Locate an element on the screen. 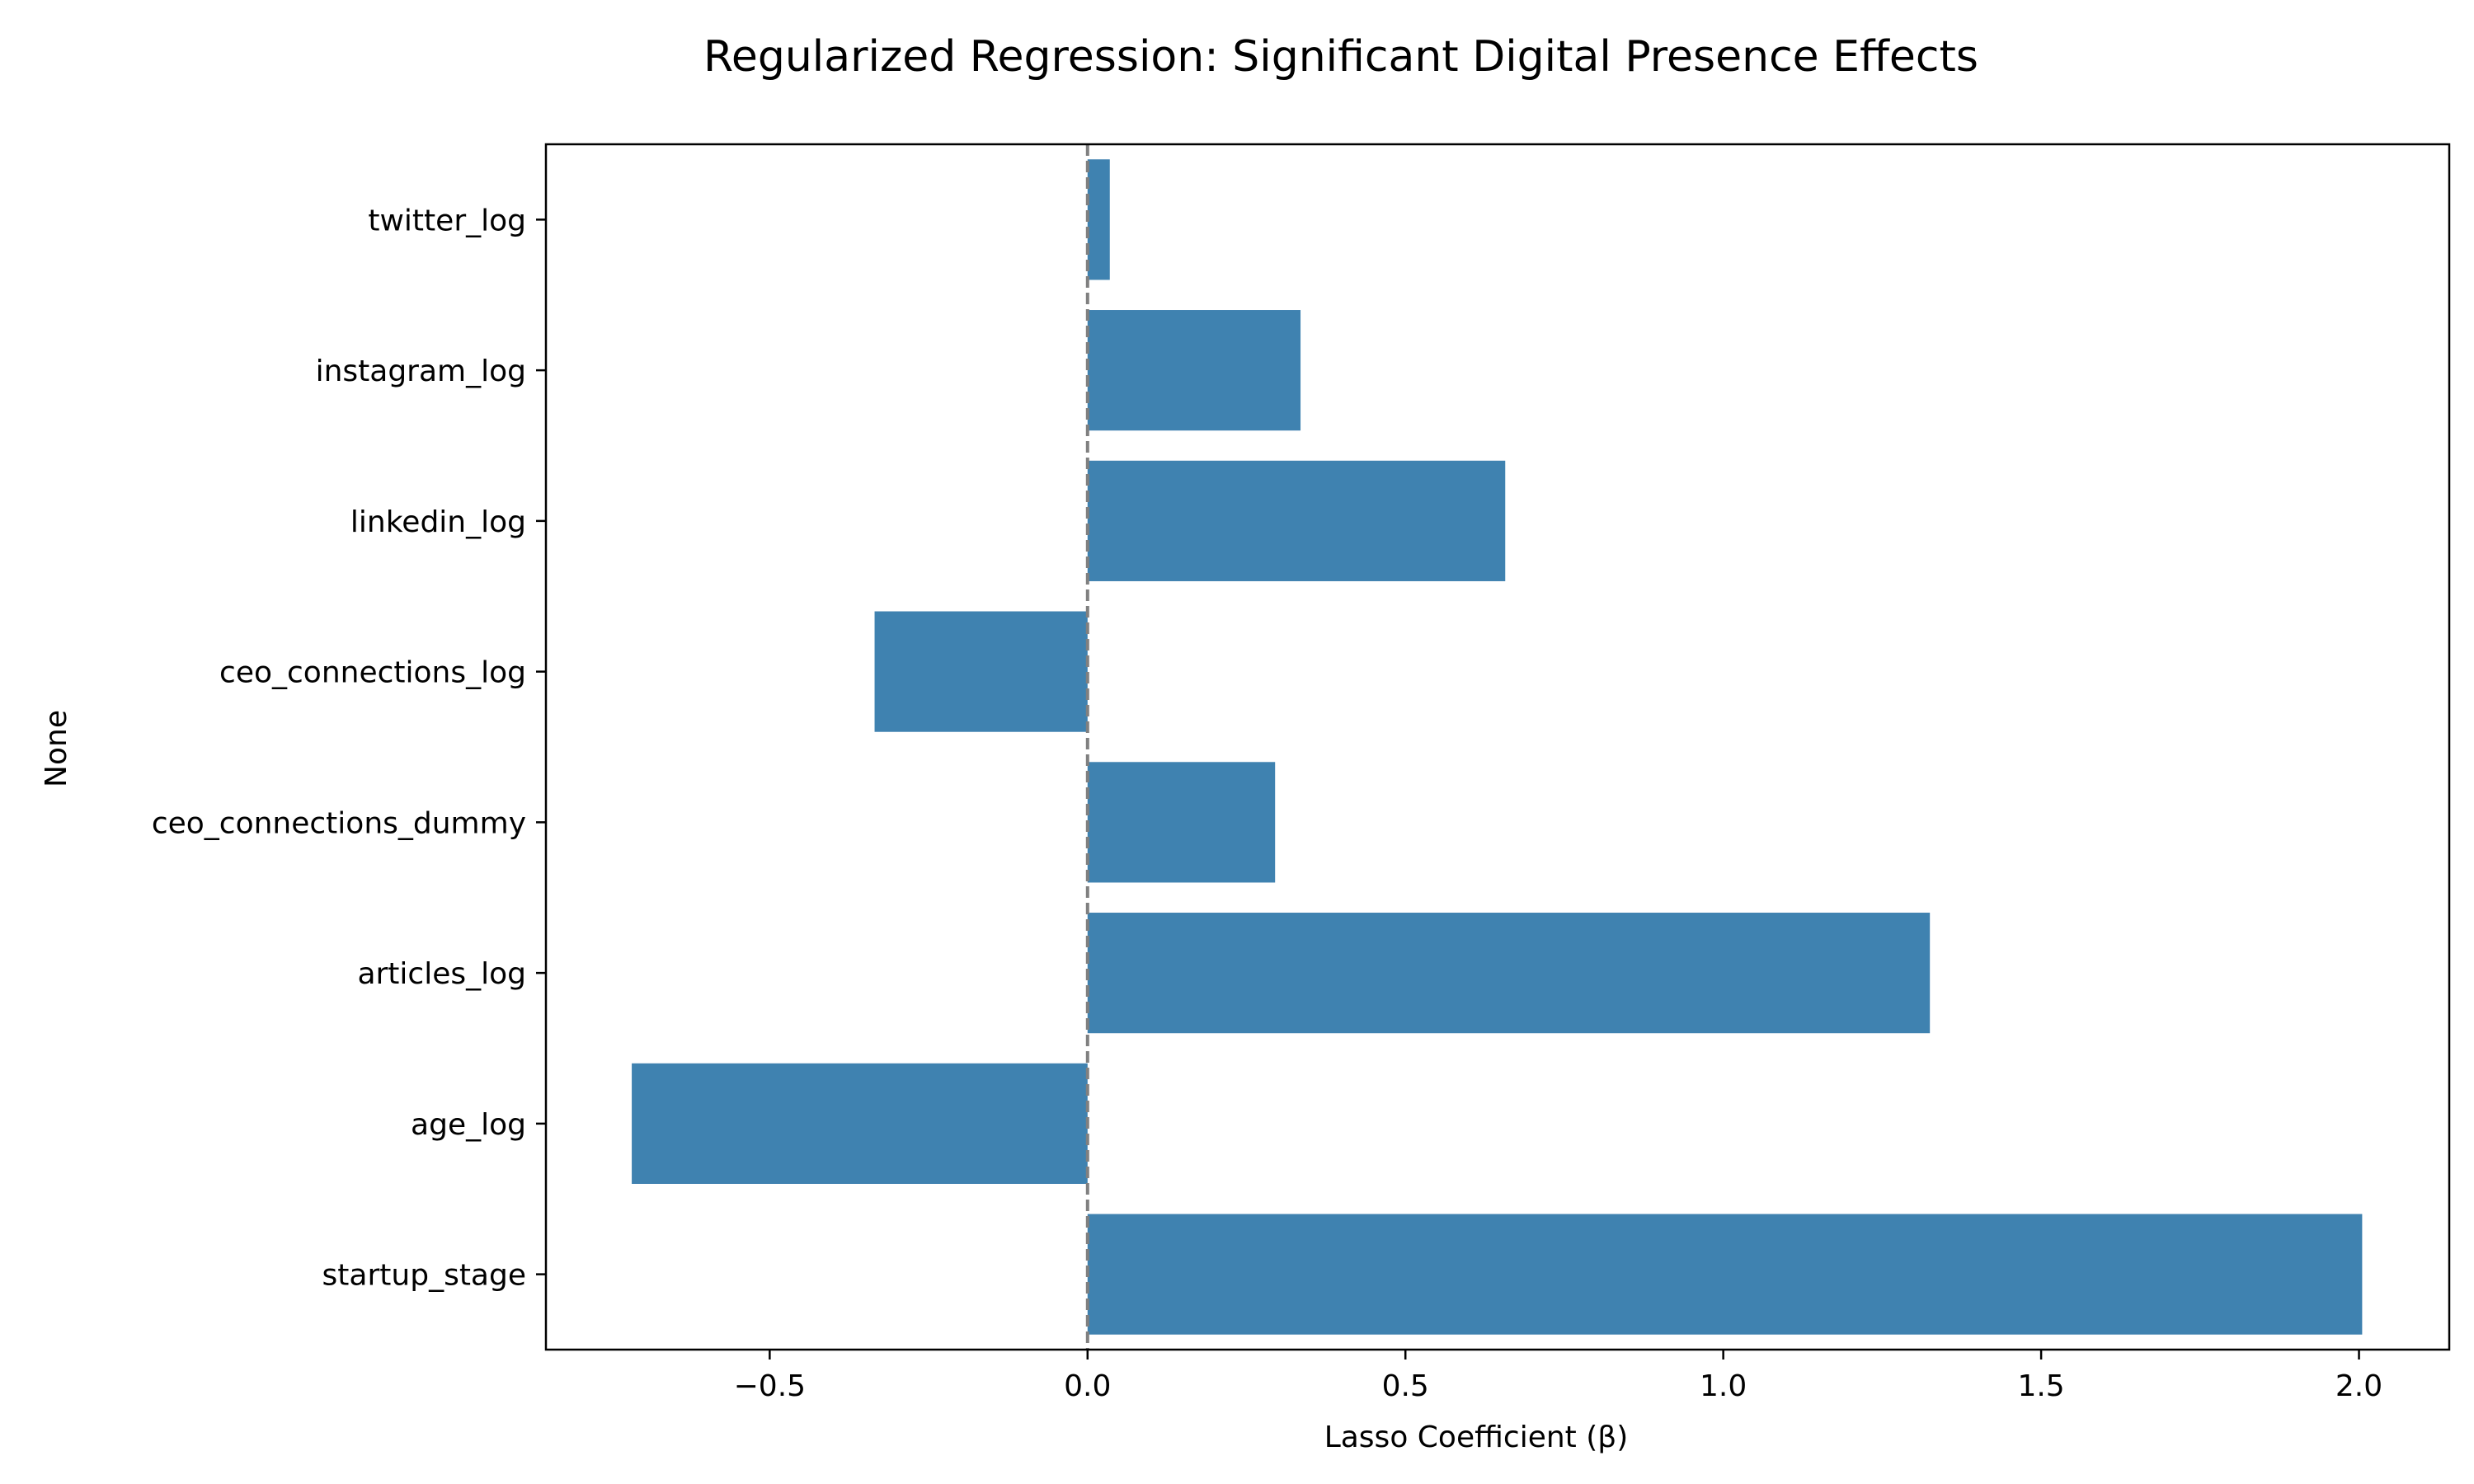  y-tick-label: ceo_connections_dummy is located at coordinates (339, 823).